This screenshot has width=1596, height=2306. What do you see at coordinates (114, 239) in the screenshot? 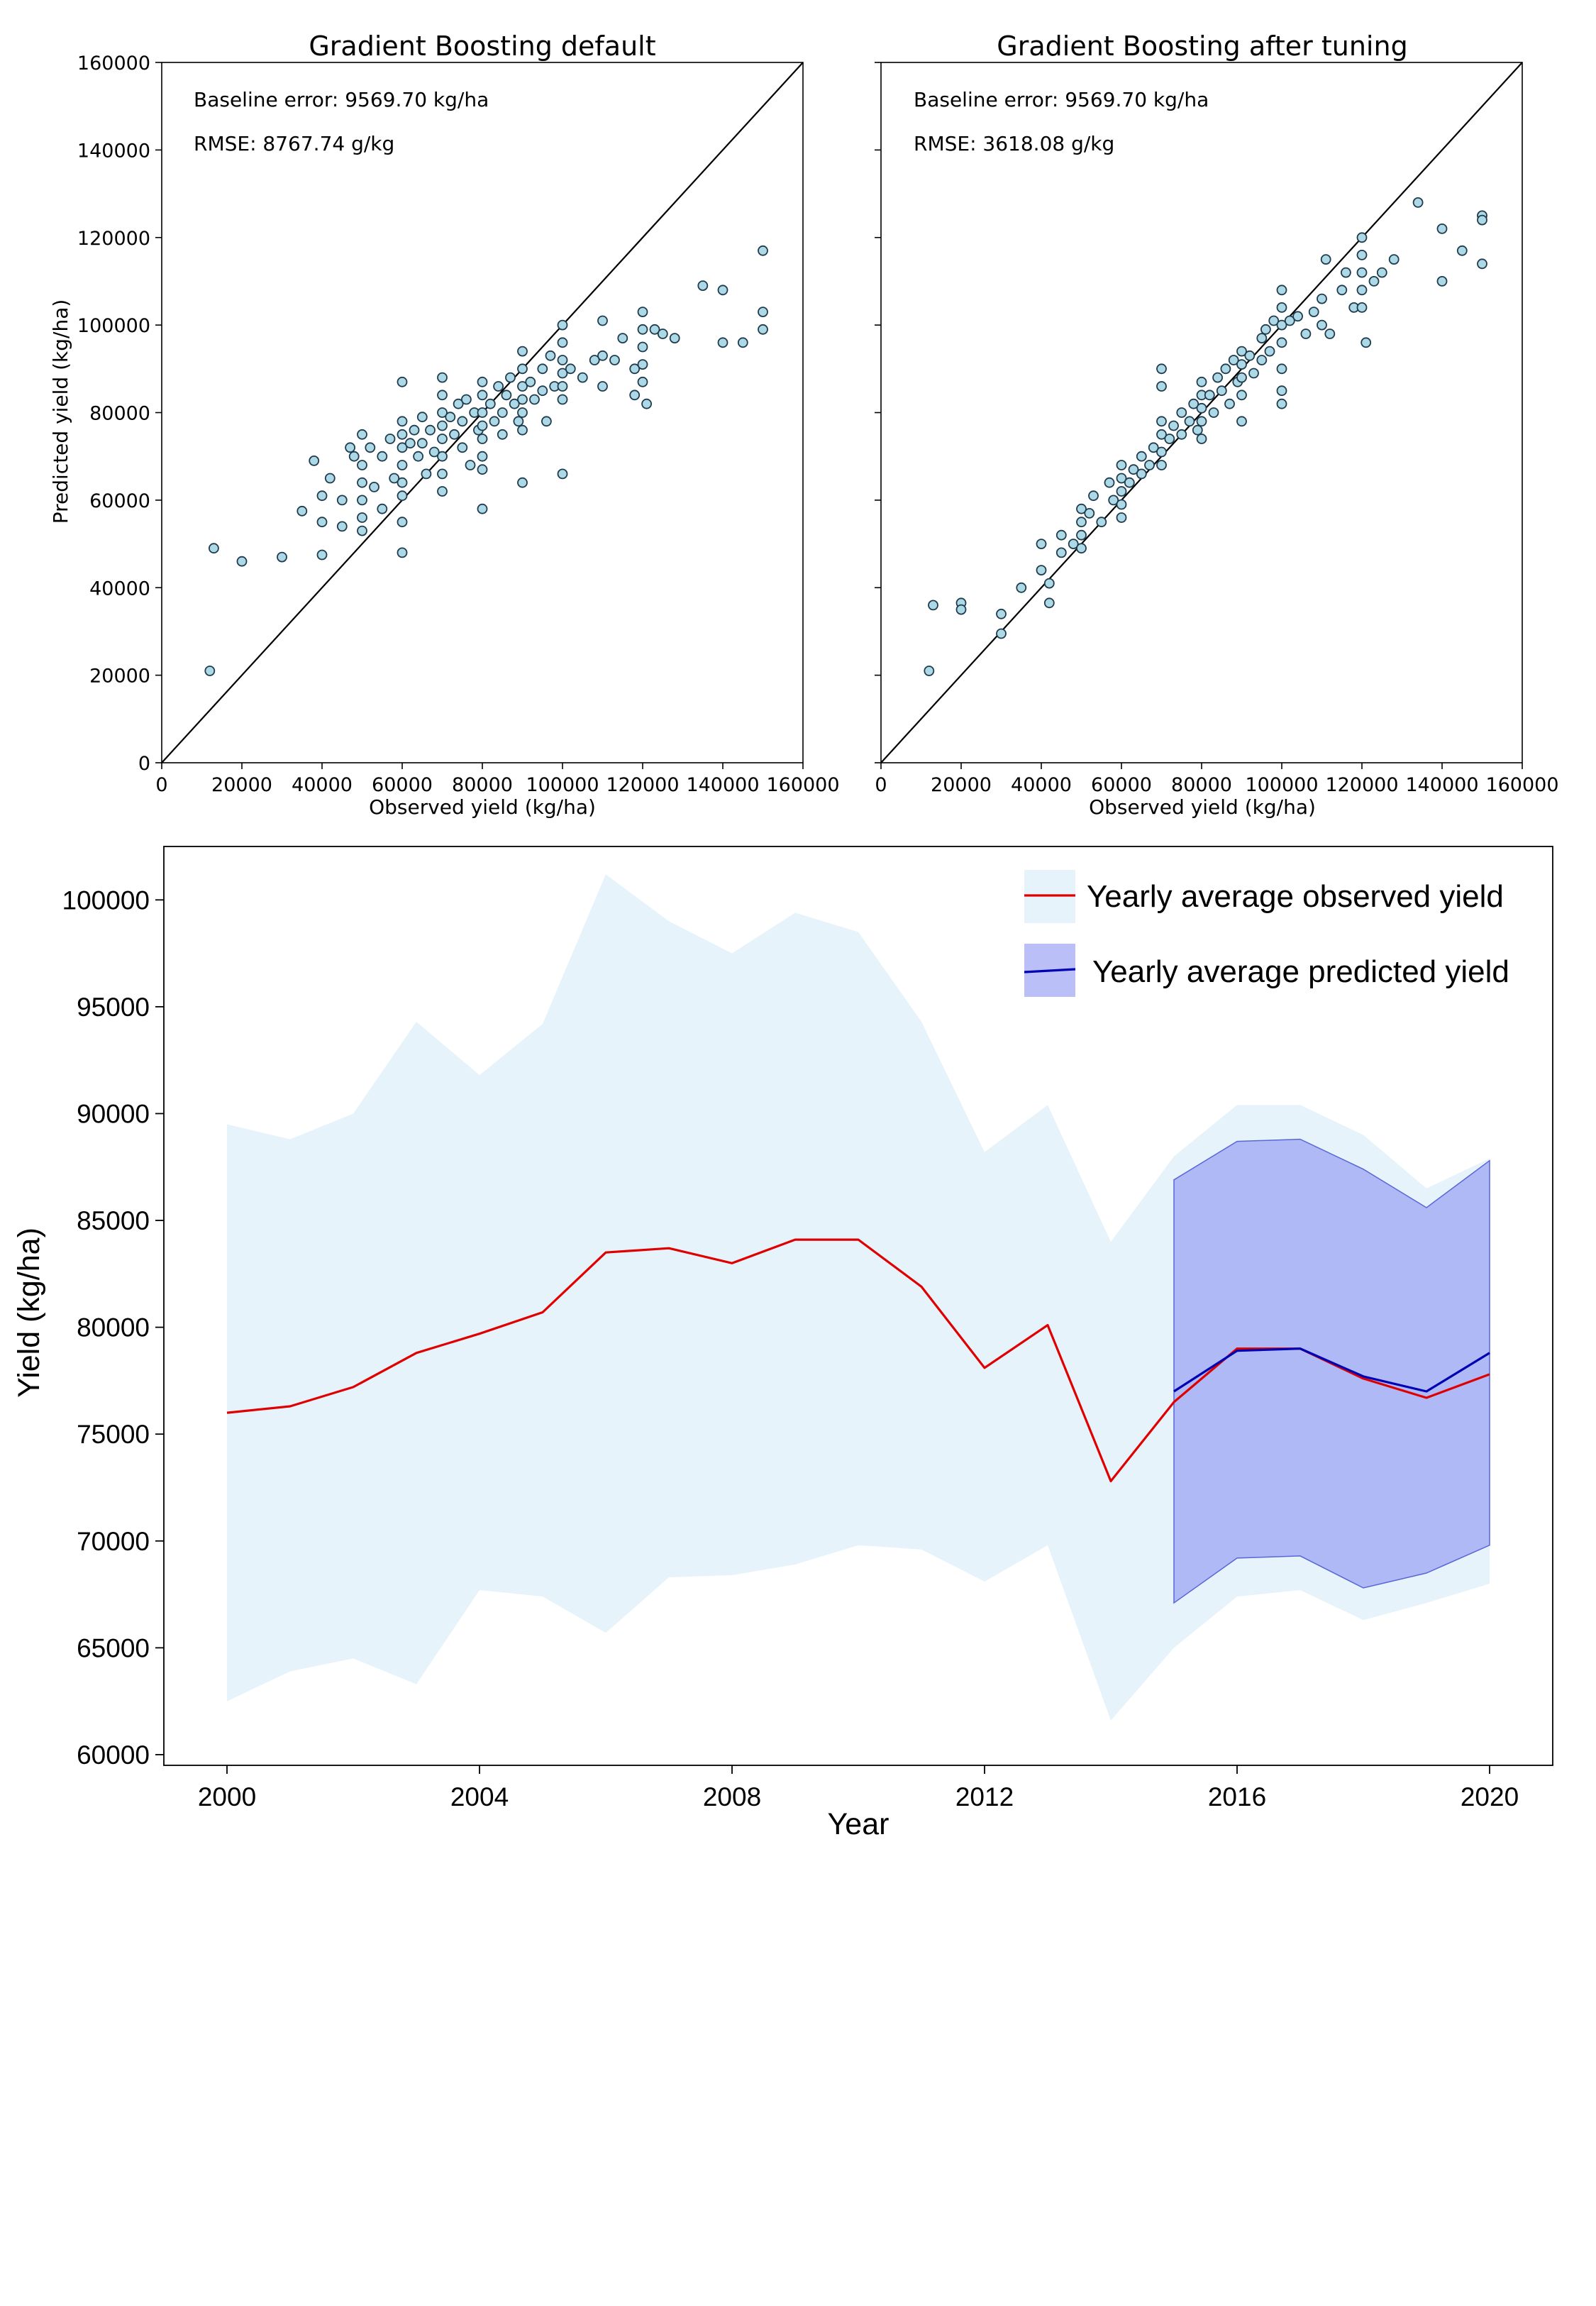
I see `y-tick-label: 120000` at bounding box center [114, 239].